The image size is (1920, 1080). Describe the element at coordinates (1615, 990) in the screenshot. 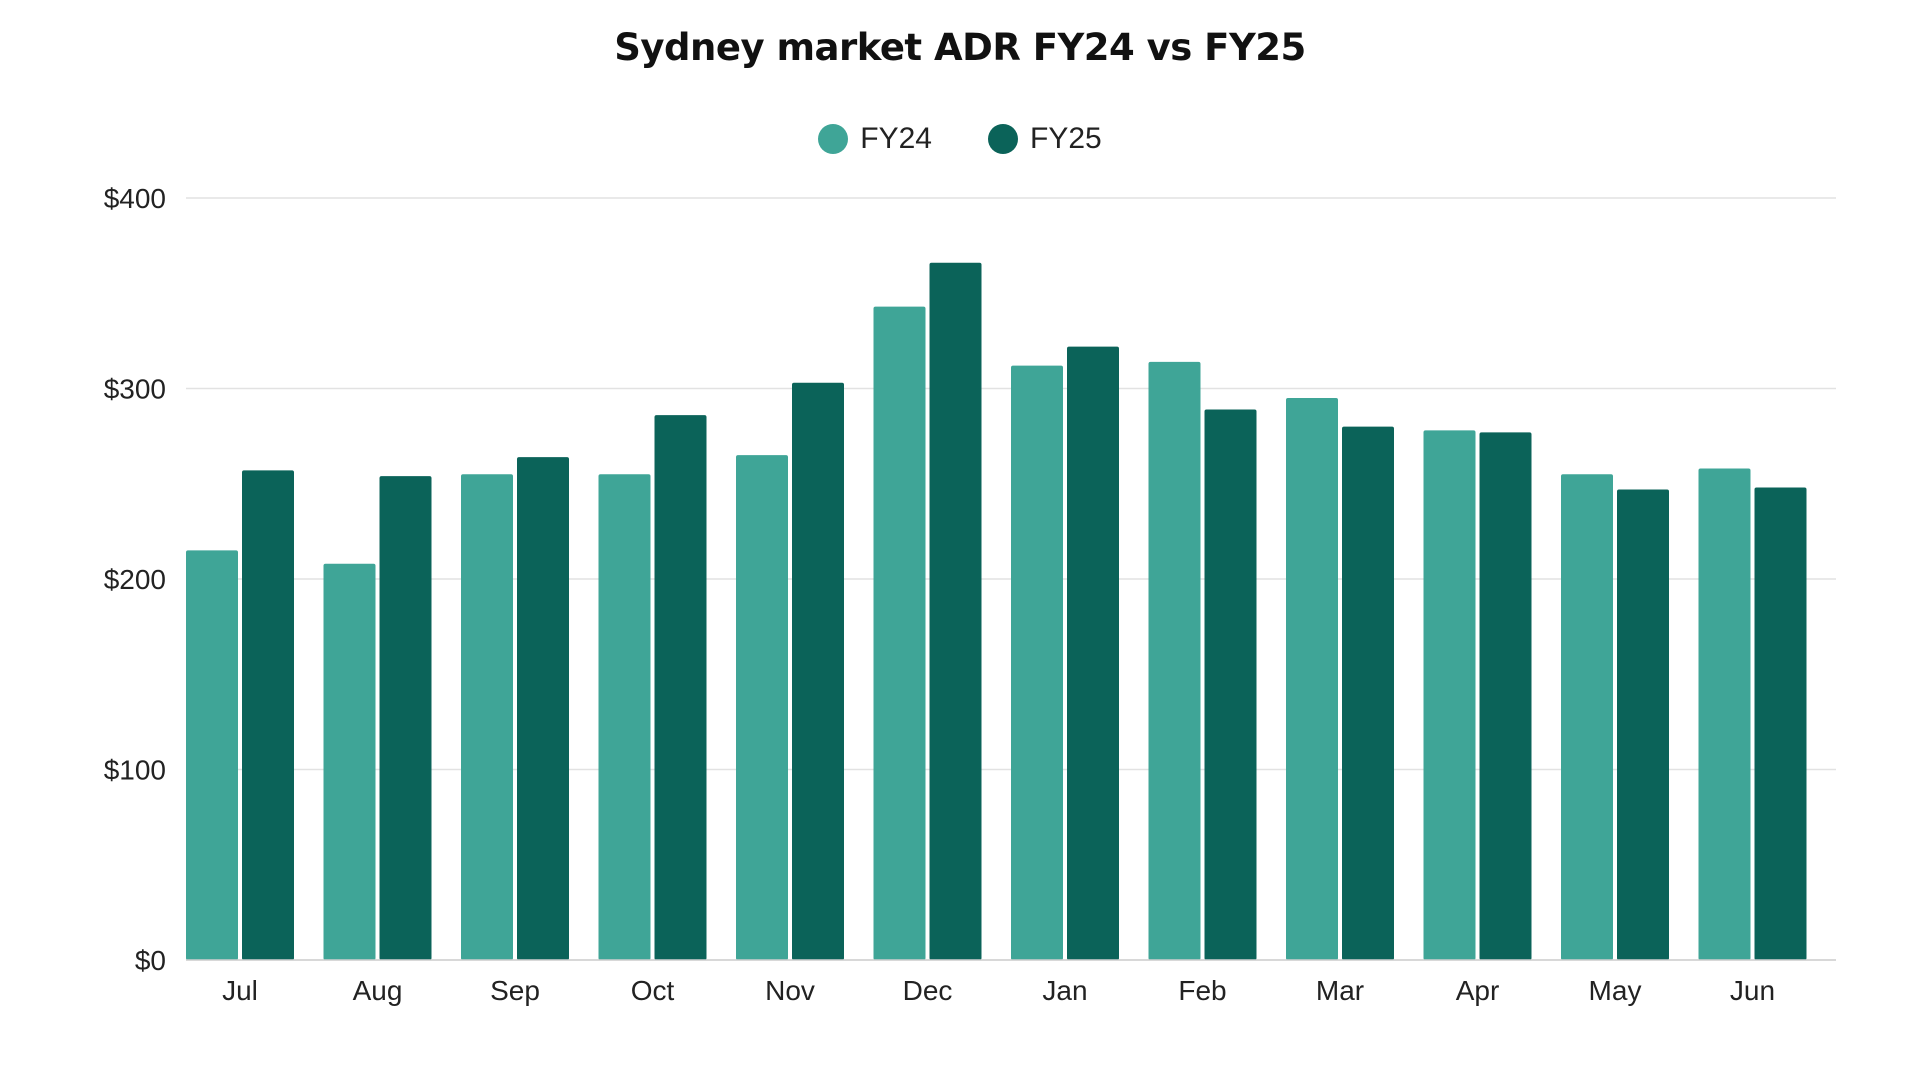

I see `x-tick-label: May` at that location.